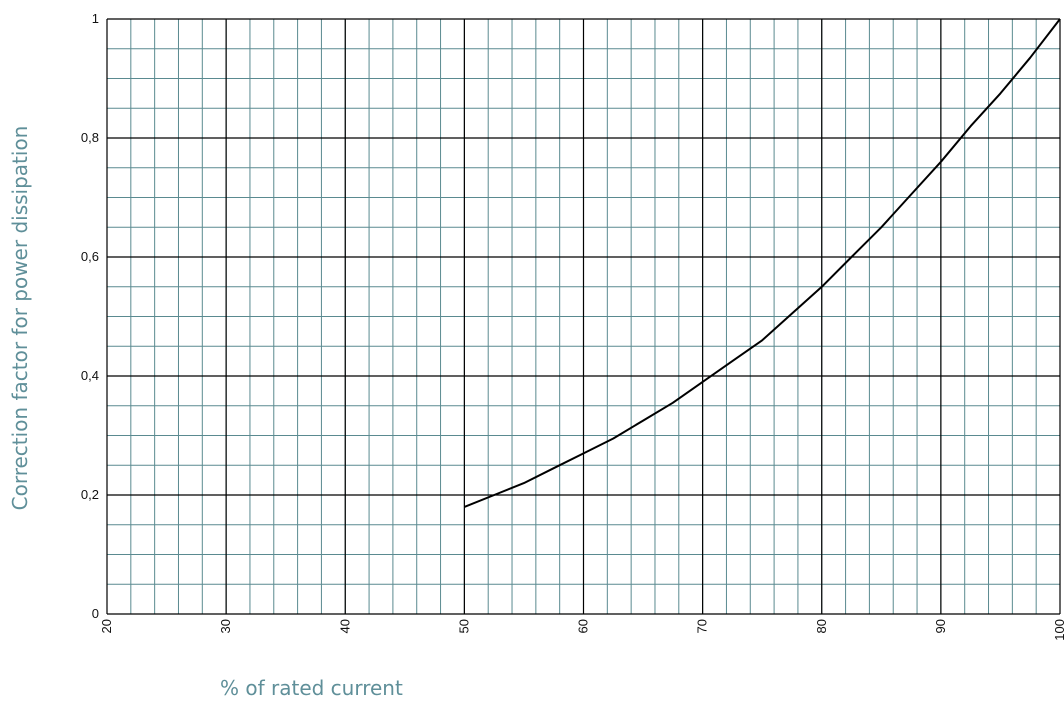  What do you see at coordinates (90, 256) in the screenshot?
I see `y-tick-label: 0,6` at bounding box center [90, 256].